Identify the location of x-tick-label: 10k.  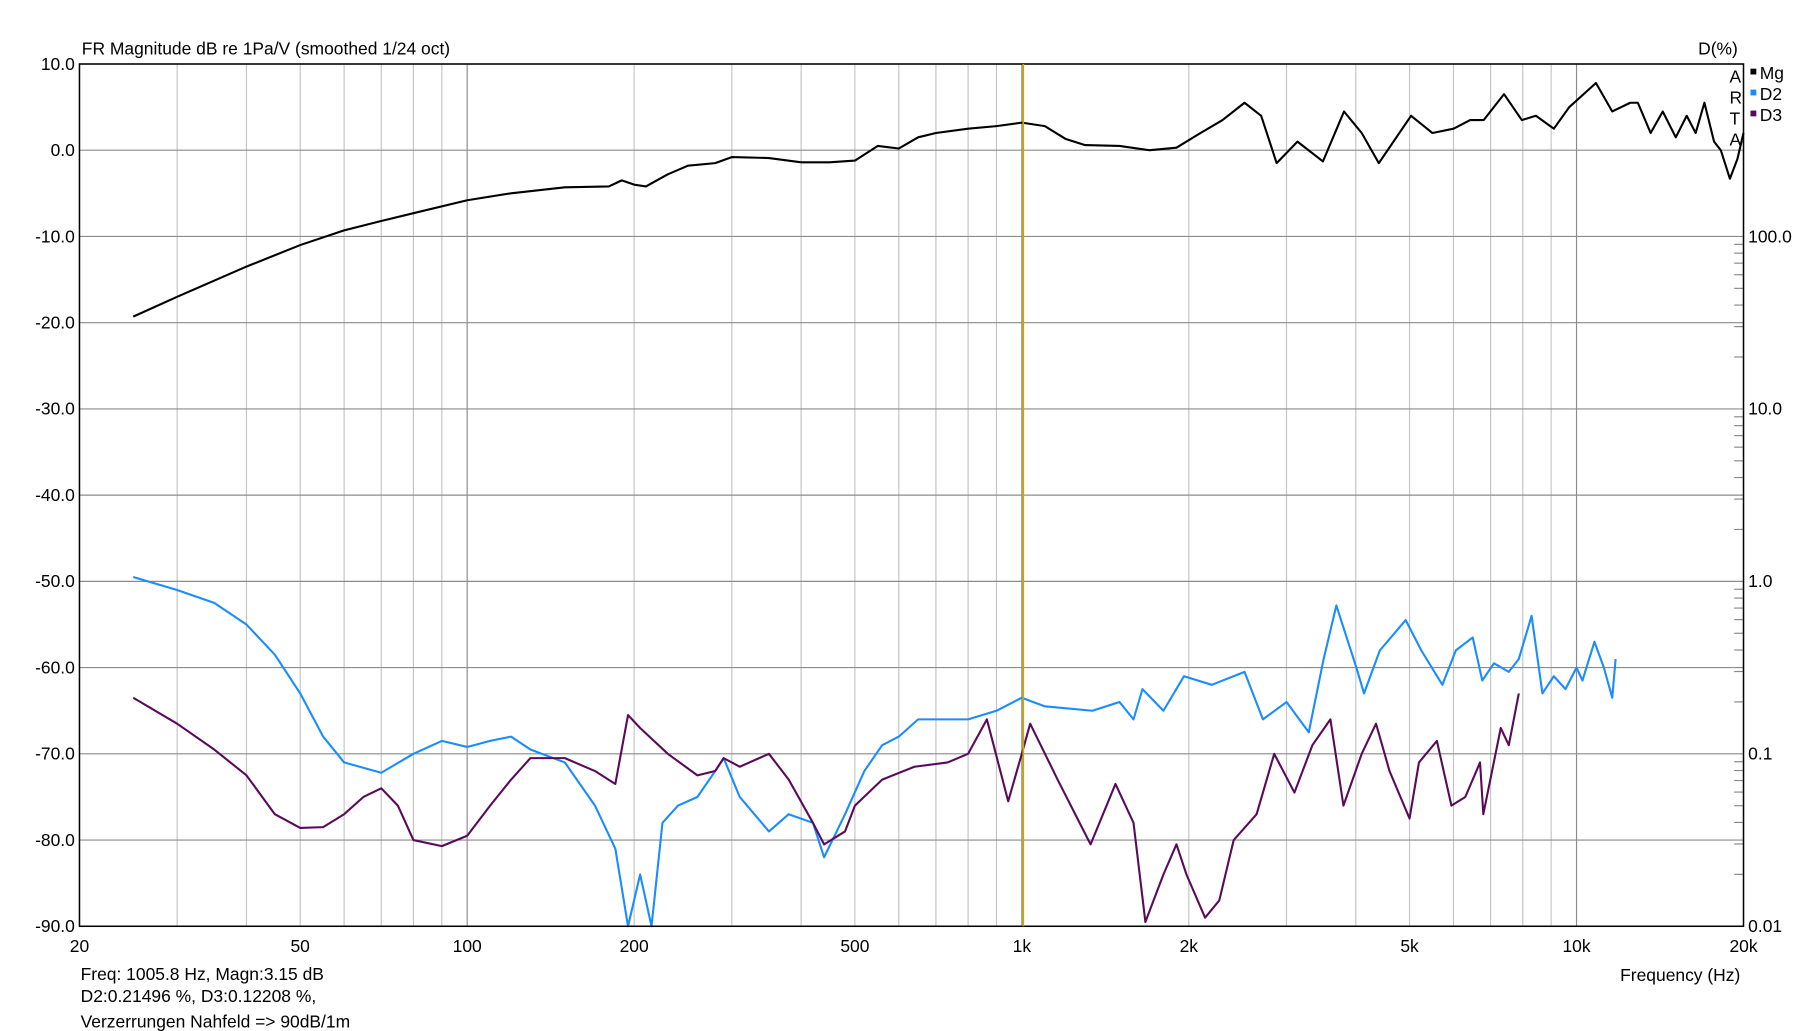
(1576, 946).